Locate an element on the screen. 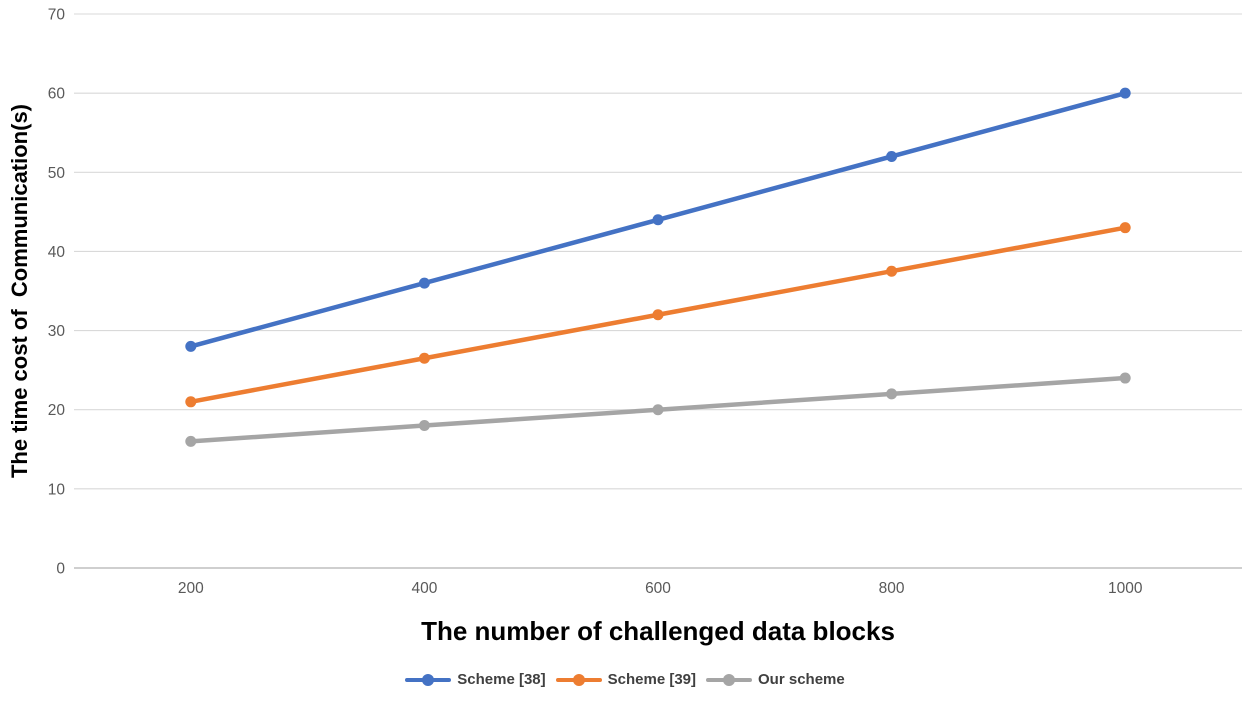 This screenshot has width=1250, height=704. legend: Scheme [38] Scheme [39] Our scheme is located at coordinates (625, 679).